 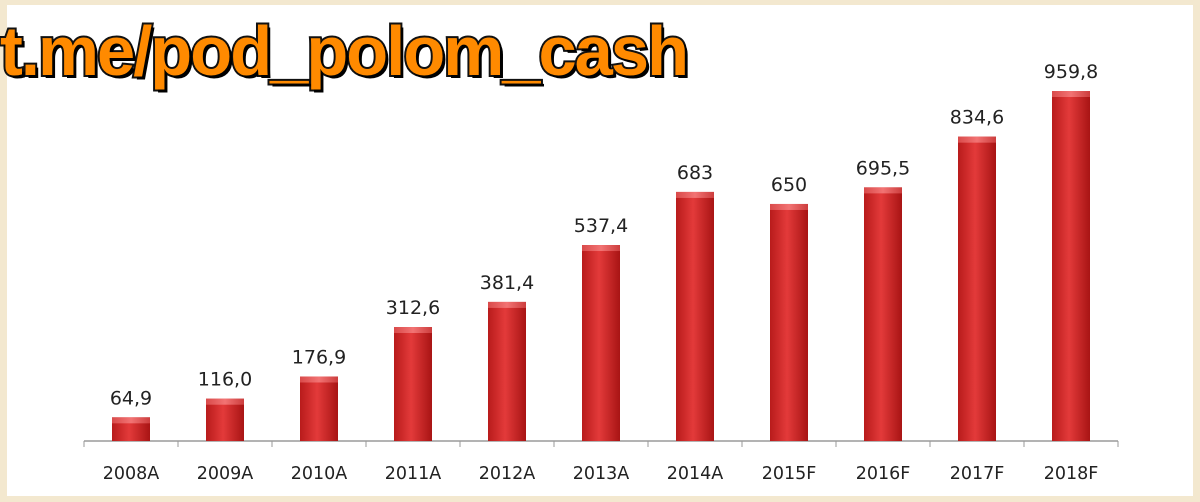 What do you see at coordinates (319, 379) in the screenshot?
I see `bar-cap-2010A` at bounding box center [319, 379].